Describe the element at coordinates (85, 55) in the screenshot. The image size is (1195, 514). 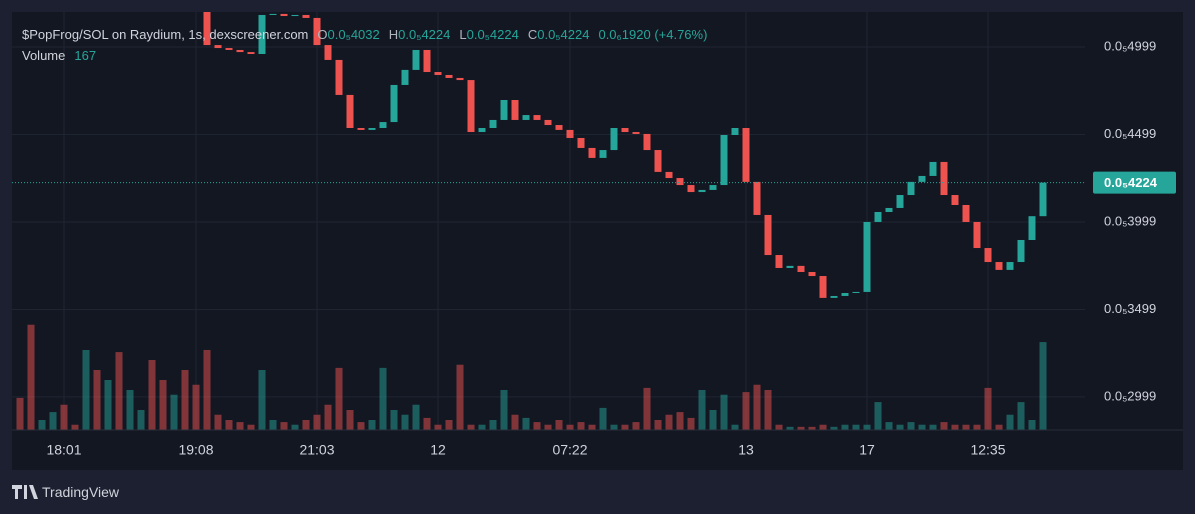
I see `volume-value: 167` at that location.